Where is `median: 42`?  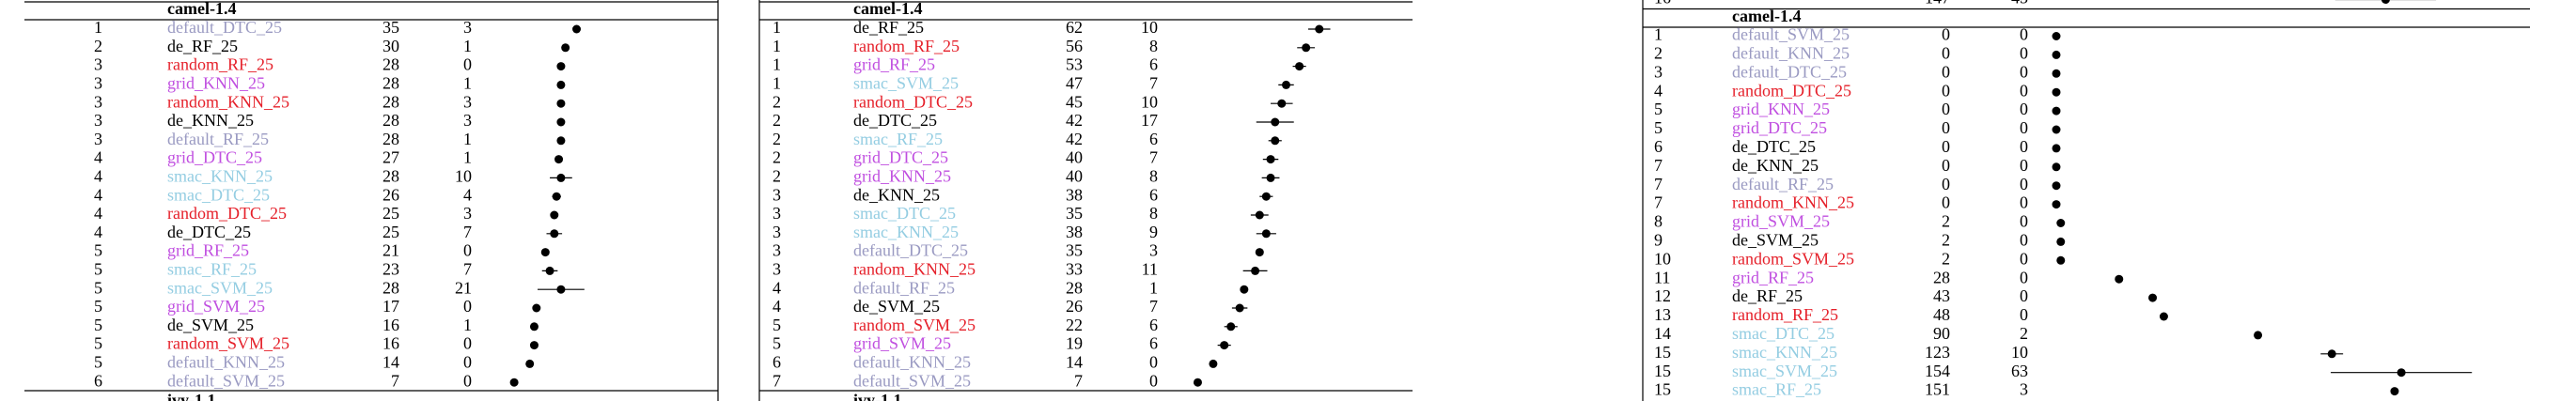
median: 42 is located at coordinates (1074, 139).